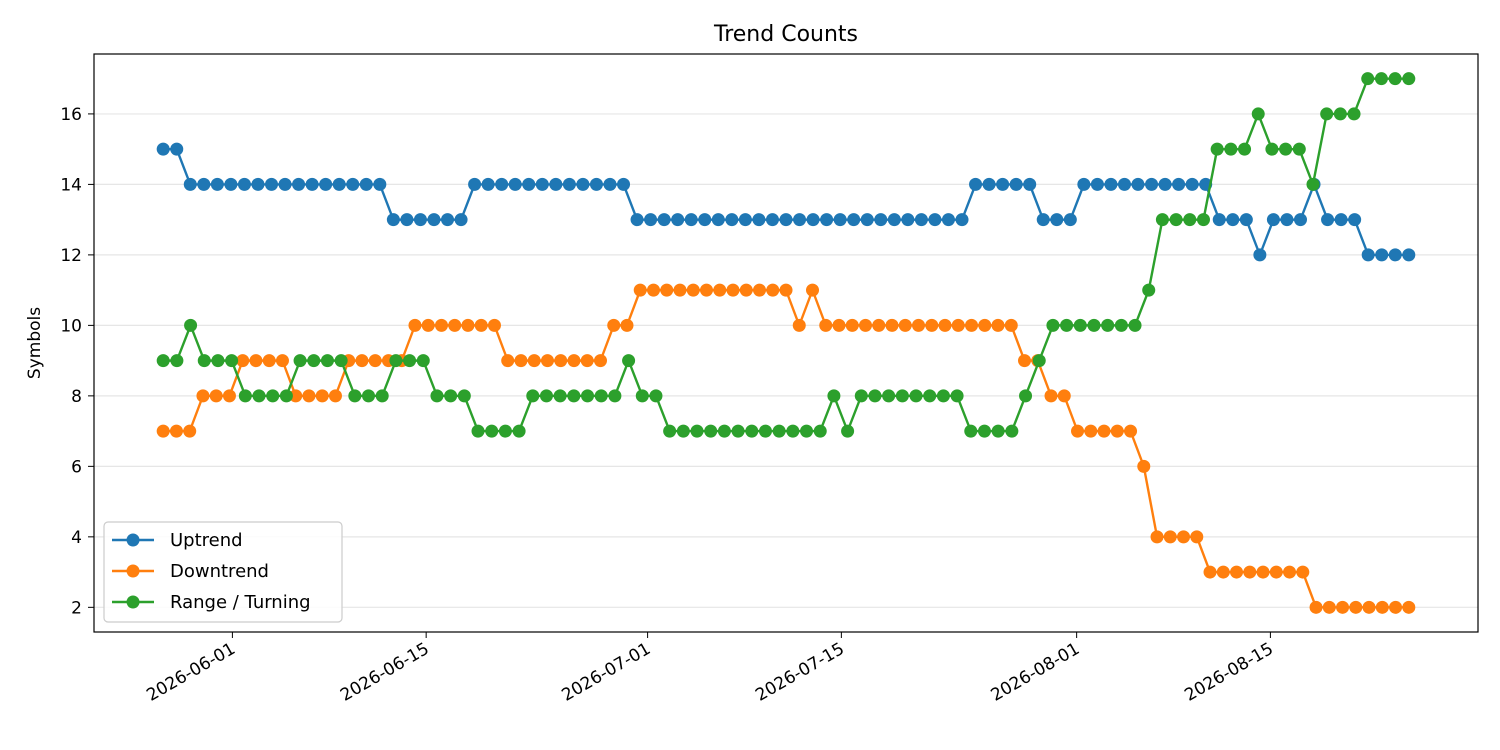 Image resolution: width=1500 pixels, height=750 pixels. I want to click on y-tick-label: 12, so click(71, 256).